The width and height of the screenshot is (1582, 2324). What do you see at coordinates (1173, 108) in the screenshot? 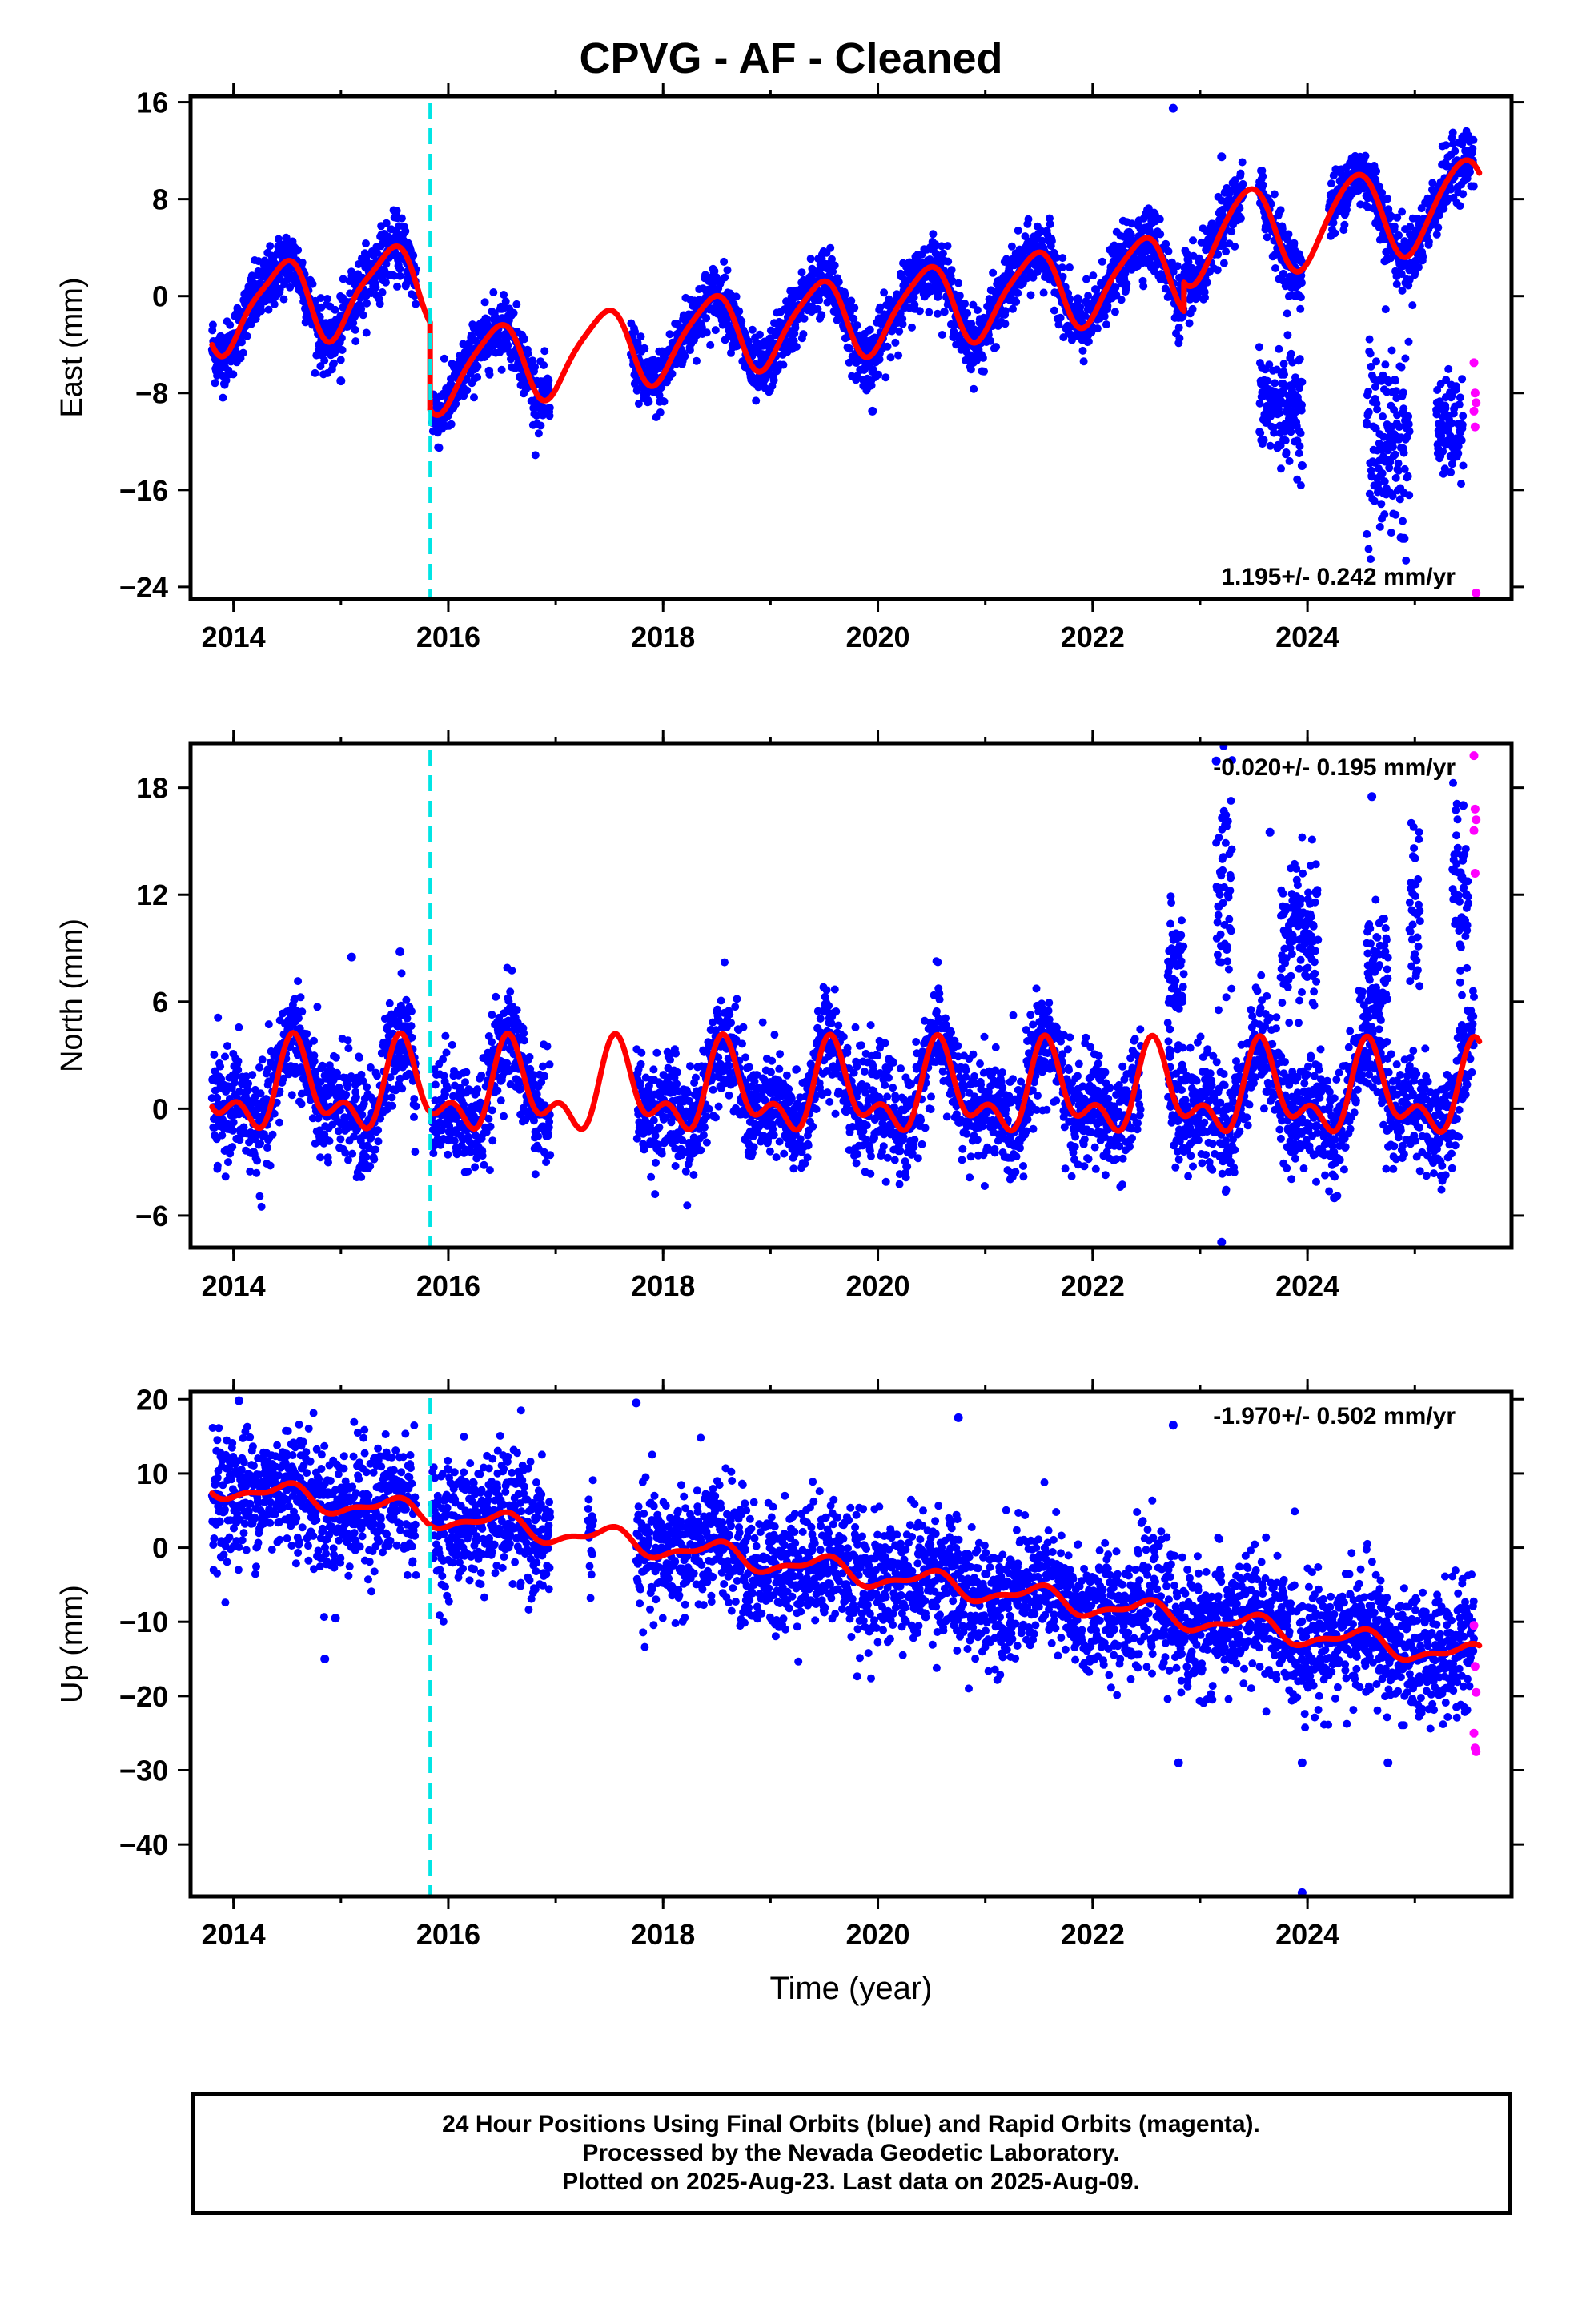
I see `outlier-point` at bounding box center [1173, 108].